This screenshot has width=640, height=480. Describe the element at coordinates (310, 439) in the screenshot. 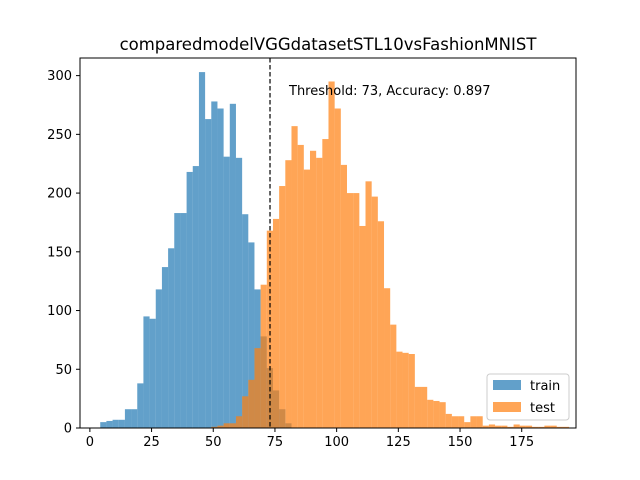

I see `x-axis-ticks: 0 25 50 75 100 125 150 175` at that location.